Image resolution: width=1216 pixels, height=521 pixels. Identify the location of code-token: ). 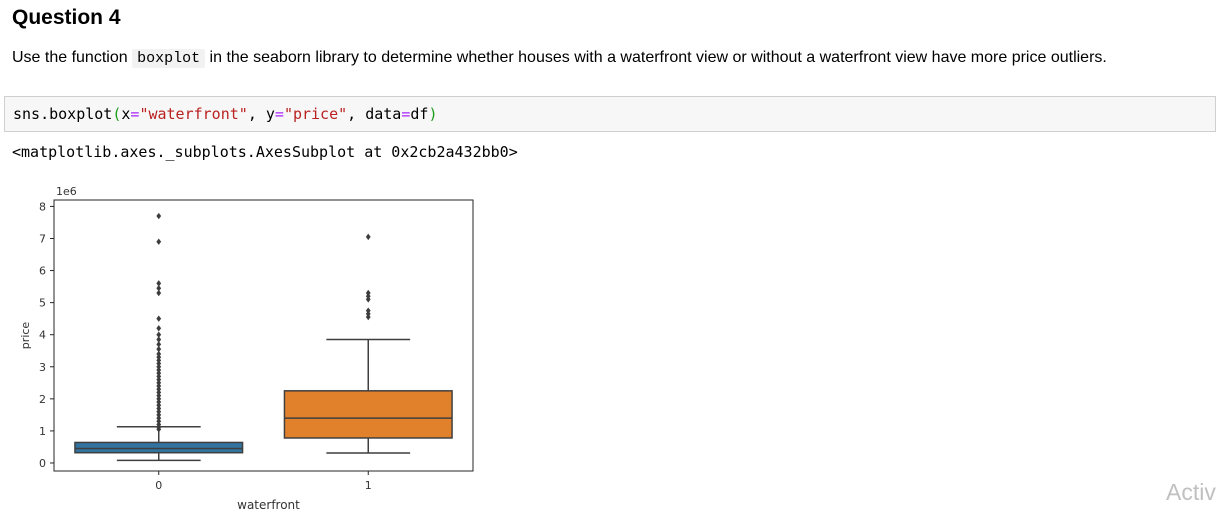
(433, 114).